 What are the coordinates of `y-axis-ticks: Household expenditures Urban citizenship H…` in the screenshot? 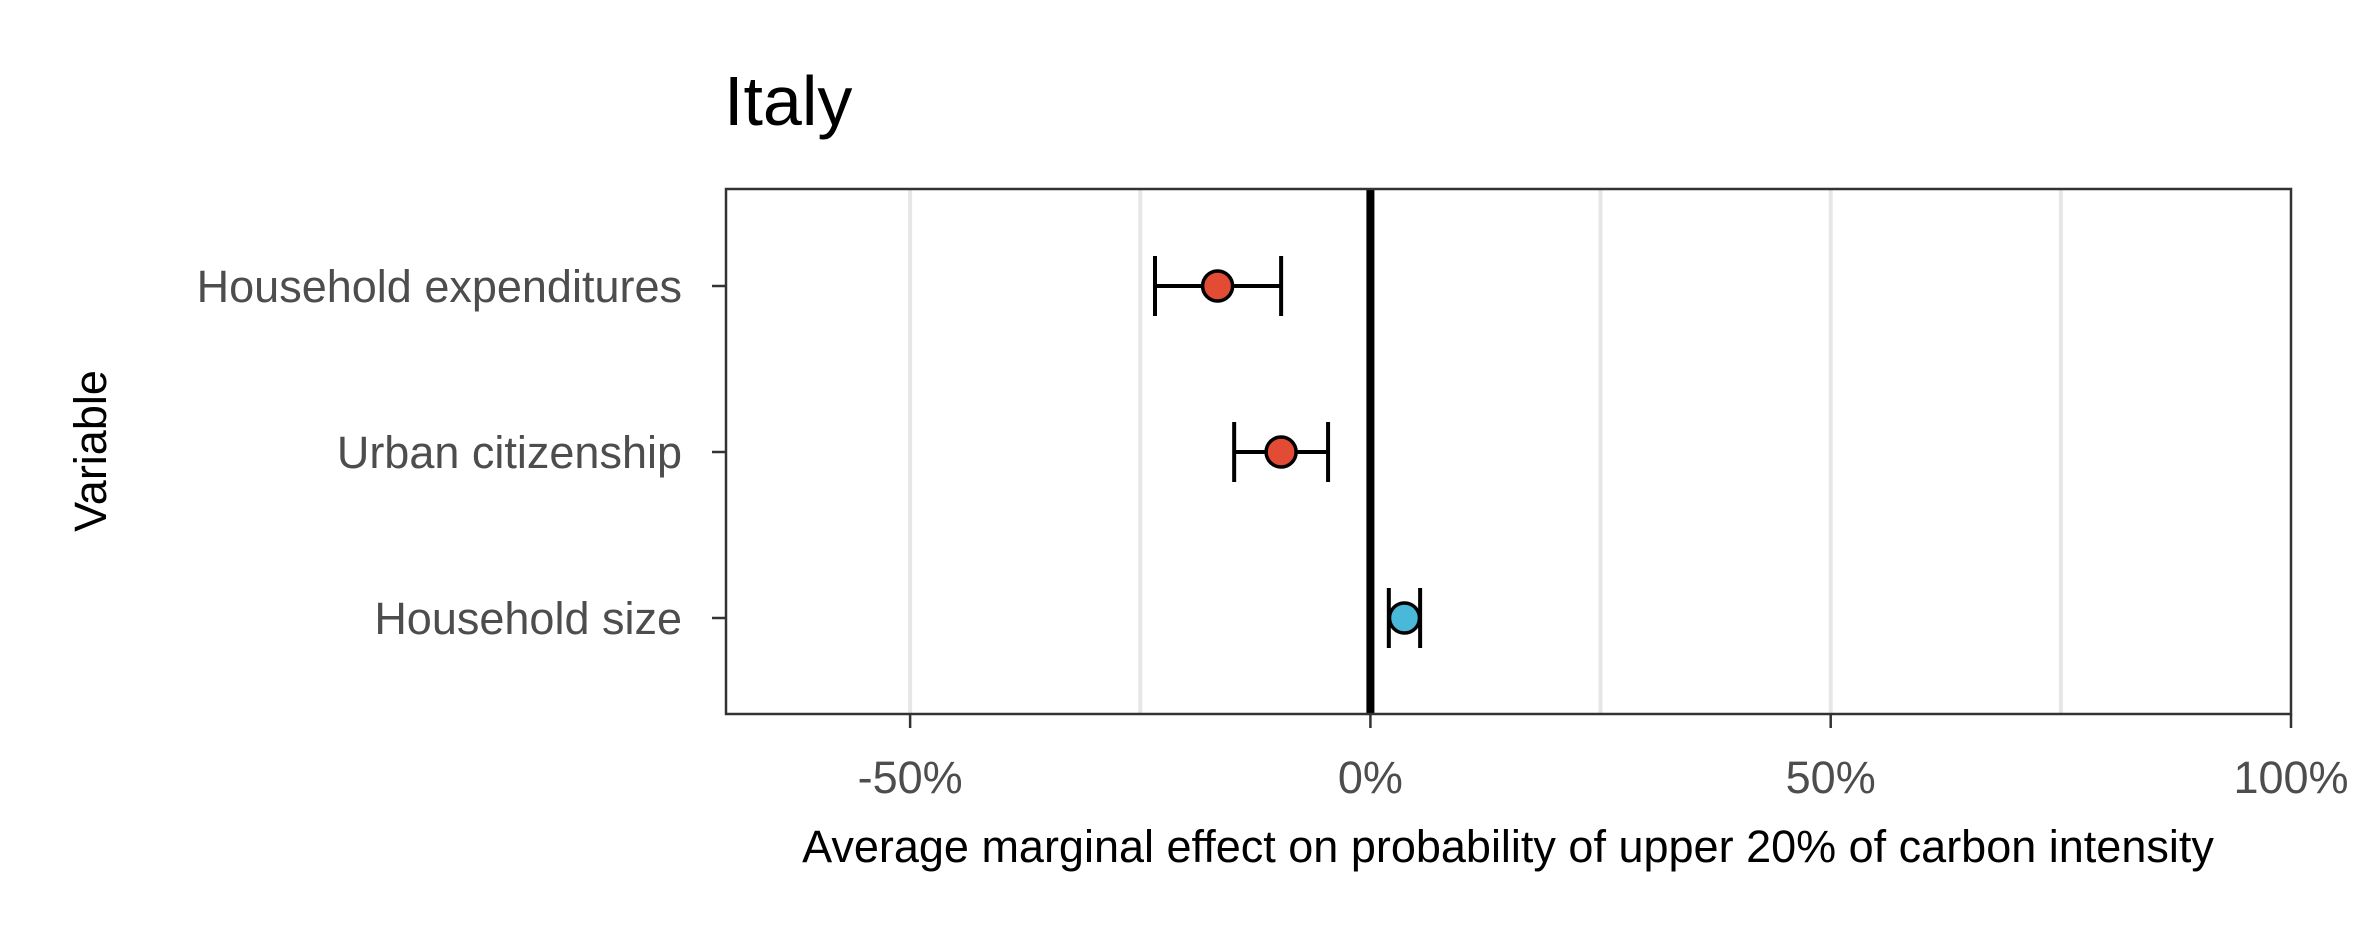 It's located at (461, 452).